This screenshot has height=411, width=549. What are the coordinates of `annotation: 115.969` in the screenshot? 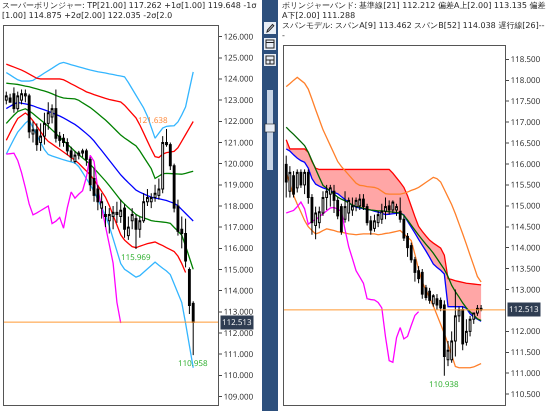 It's located at (136, 257).